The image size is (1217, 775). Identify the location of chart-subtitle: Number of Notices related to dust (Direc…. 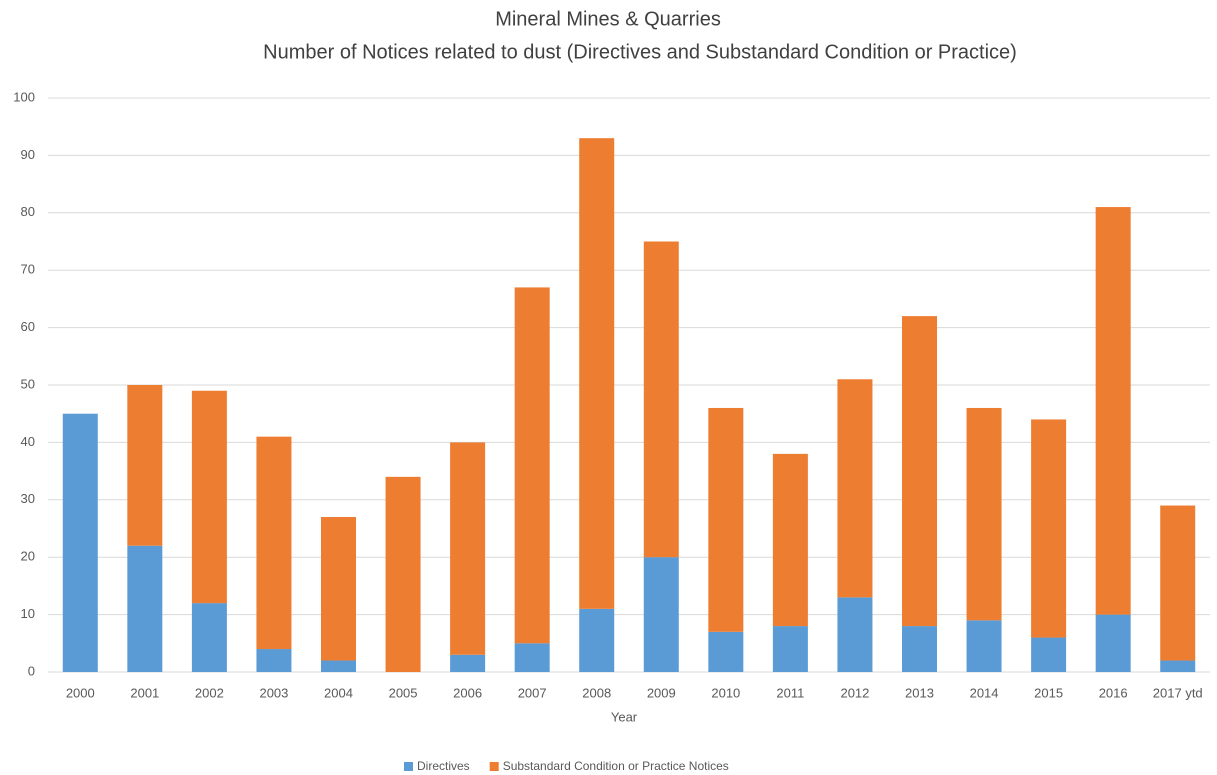
(640, 52).